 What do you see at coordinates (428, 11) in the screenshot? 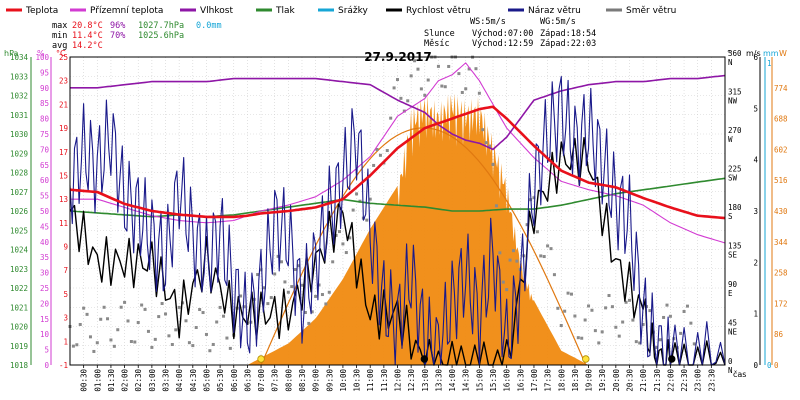
I see `legend-item-rychlost-vetru: Rychlost větru` at bounding box center [428, 11].